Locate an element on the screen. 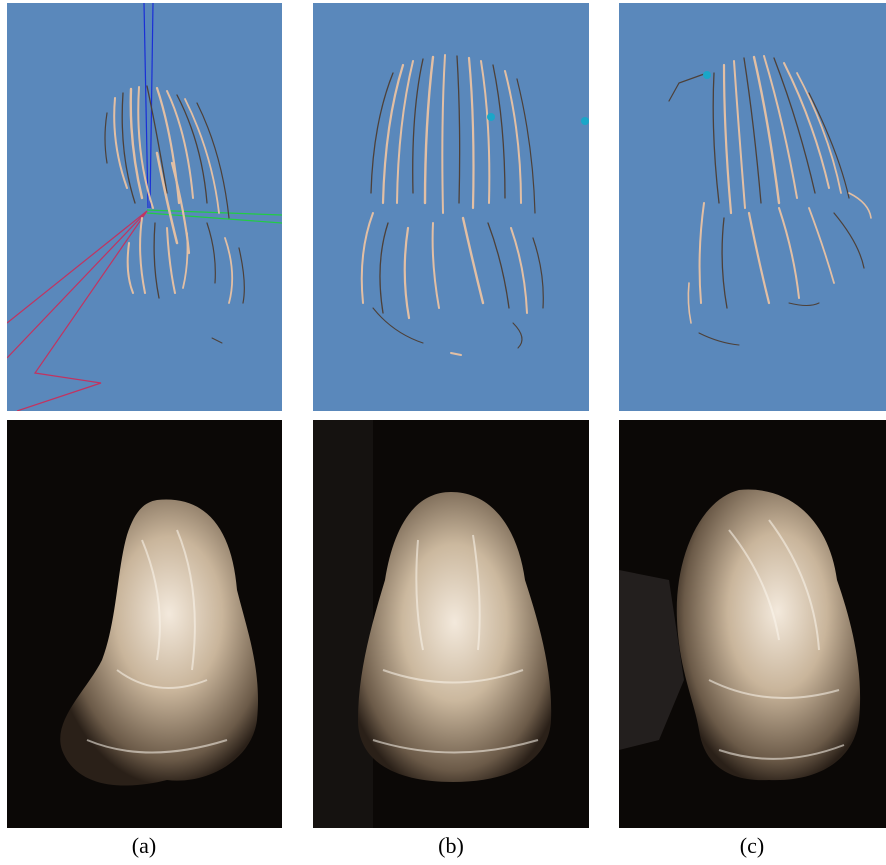 This screenshot has width=886, height=865. render-panel-a is located at coordinates (144, 207).